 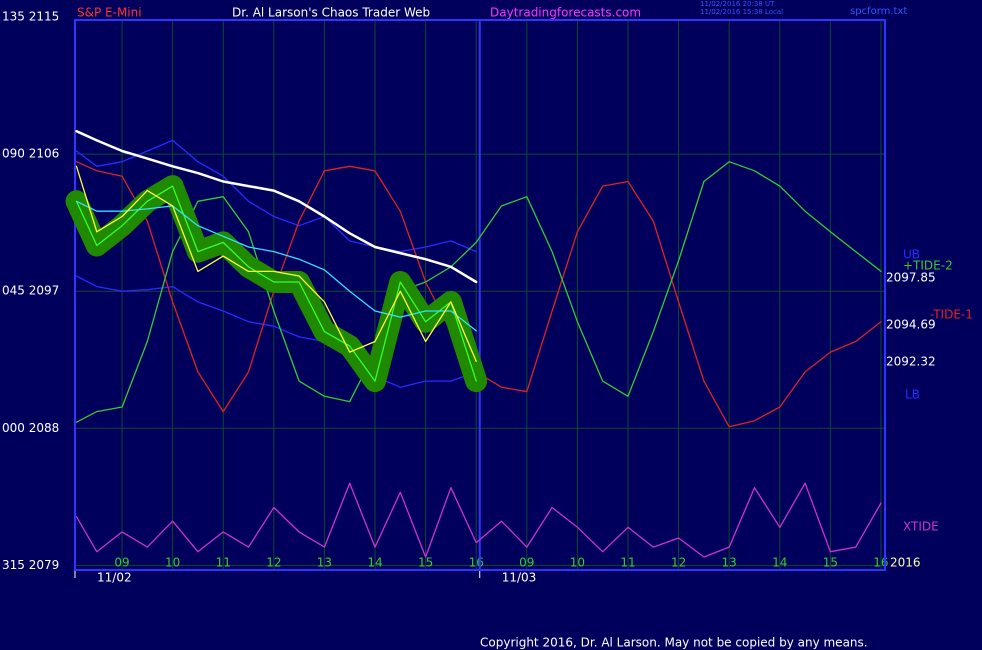 I want to click on website: Daytradingforecasts.com, so click(x=565, y=13).